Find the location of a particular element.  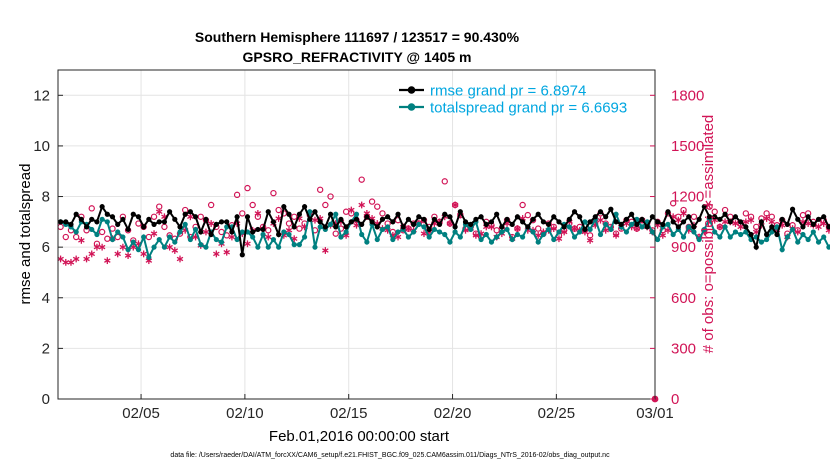

x-tick-label: 02/25 is located at coordinates (557, 413).